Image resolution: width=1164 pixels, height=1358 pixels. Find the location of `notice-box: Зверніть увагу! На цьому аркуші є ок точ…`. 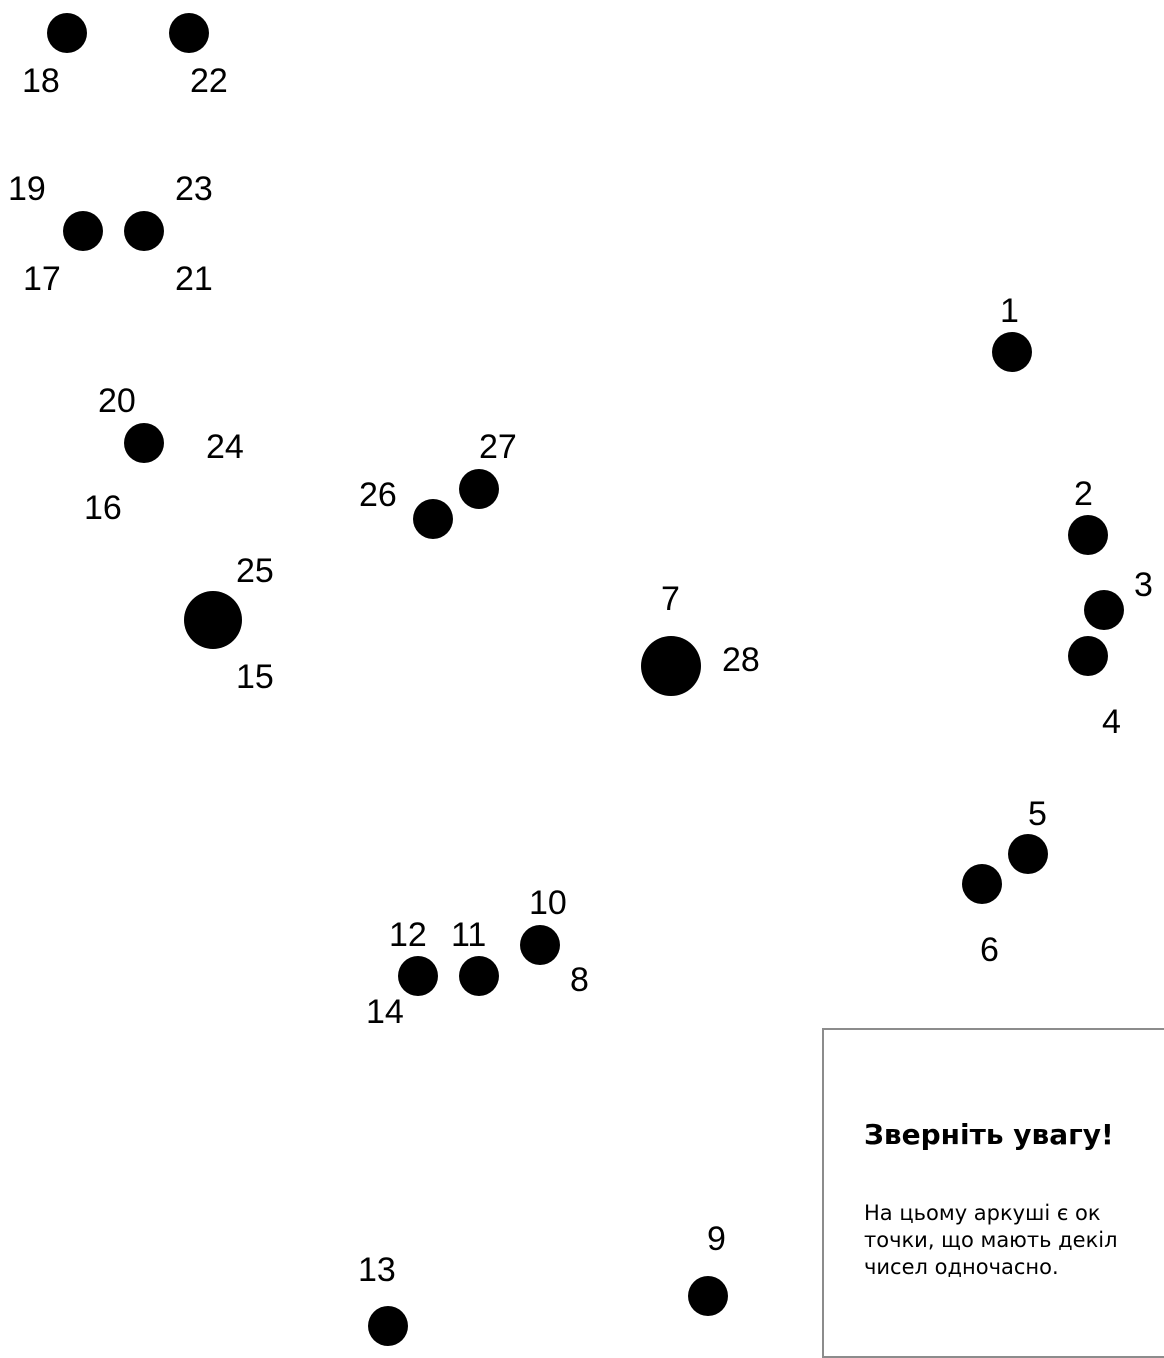

notice-box: Зверніть увагу! На цьому аркуші є ок точ… is located at coordinates (993, 1193).